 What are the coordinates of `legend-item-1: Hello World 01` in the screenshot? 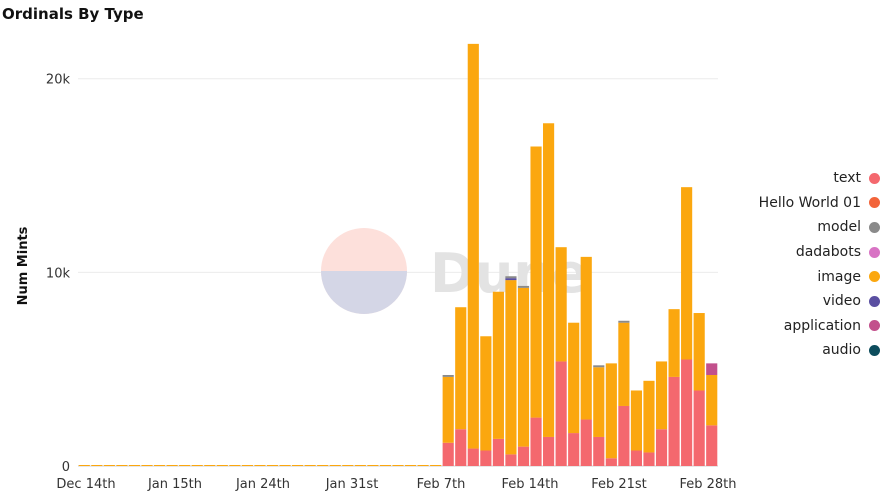 It's located at (810, 203).